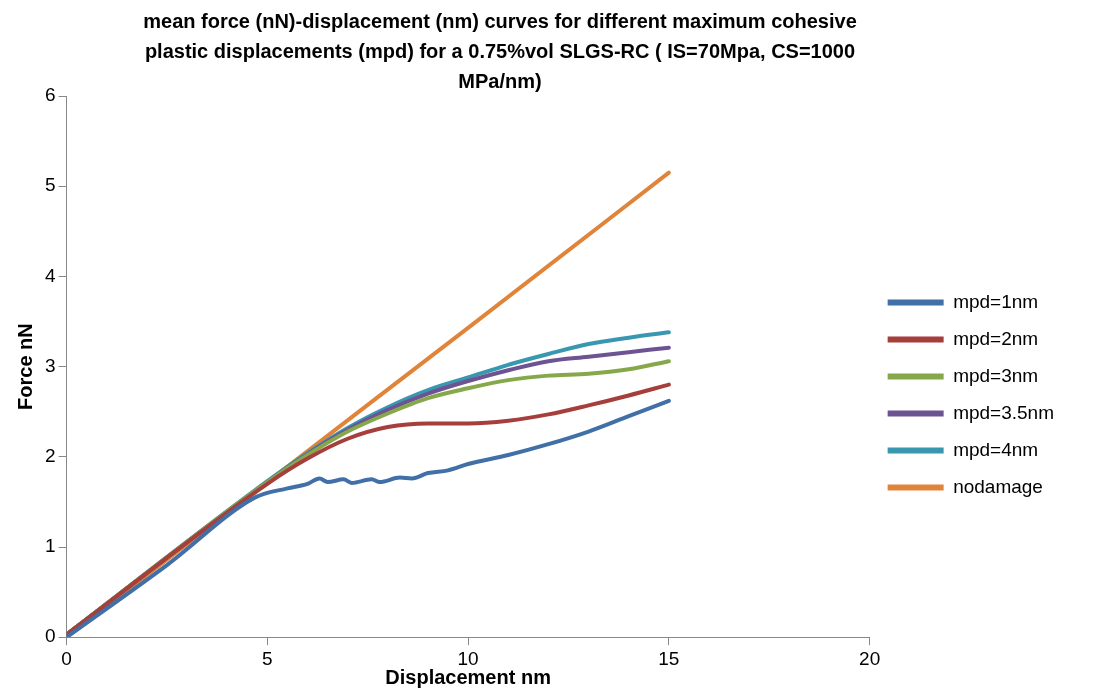  What do you see at coordinates (998, 486) in the screenshot?
I see `legend-label: nodamage` at bounding box center [998, 486].